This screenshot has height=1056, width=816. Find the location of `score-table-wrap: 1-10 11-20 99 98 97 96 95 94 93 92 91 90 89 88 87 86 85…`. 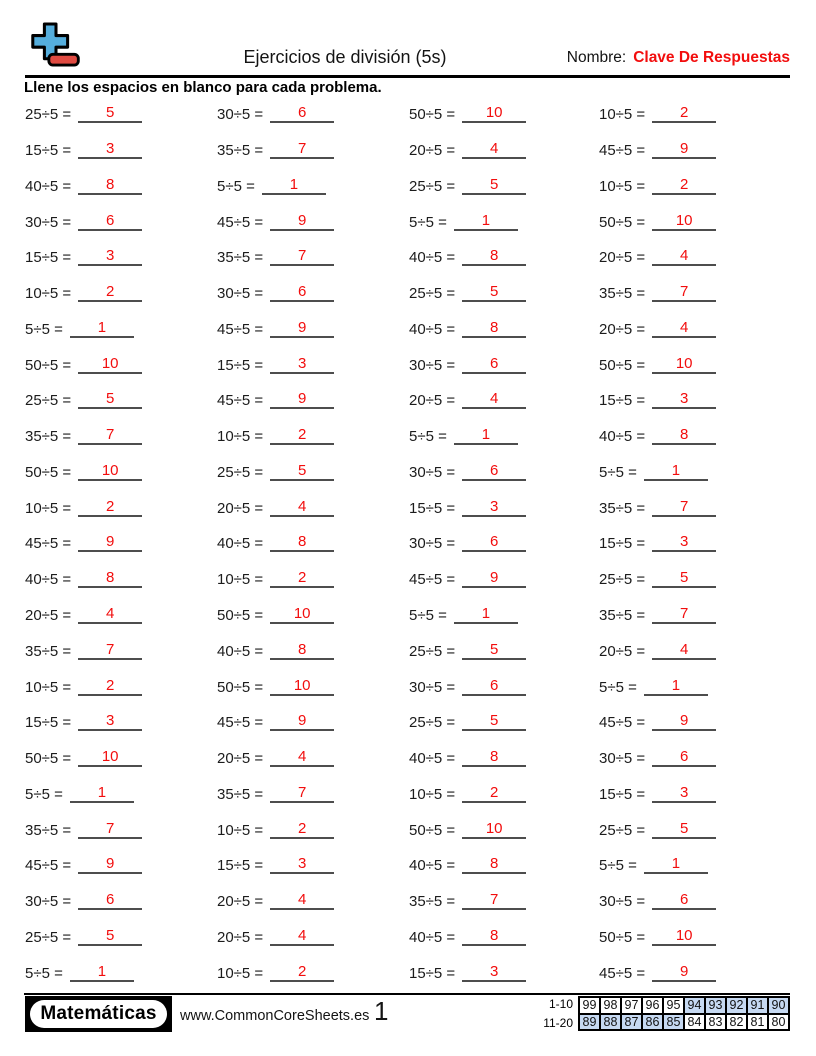

score-table-wrap: 1-10 11-20 99 98 97 96 95 94 93 92 91 90 89 88 87 86 85… is located at coordinates (666, 1013).